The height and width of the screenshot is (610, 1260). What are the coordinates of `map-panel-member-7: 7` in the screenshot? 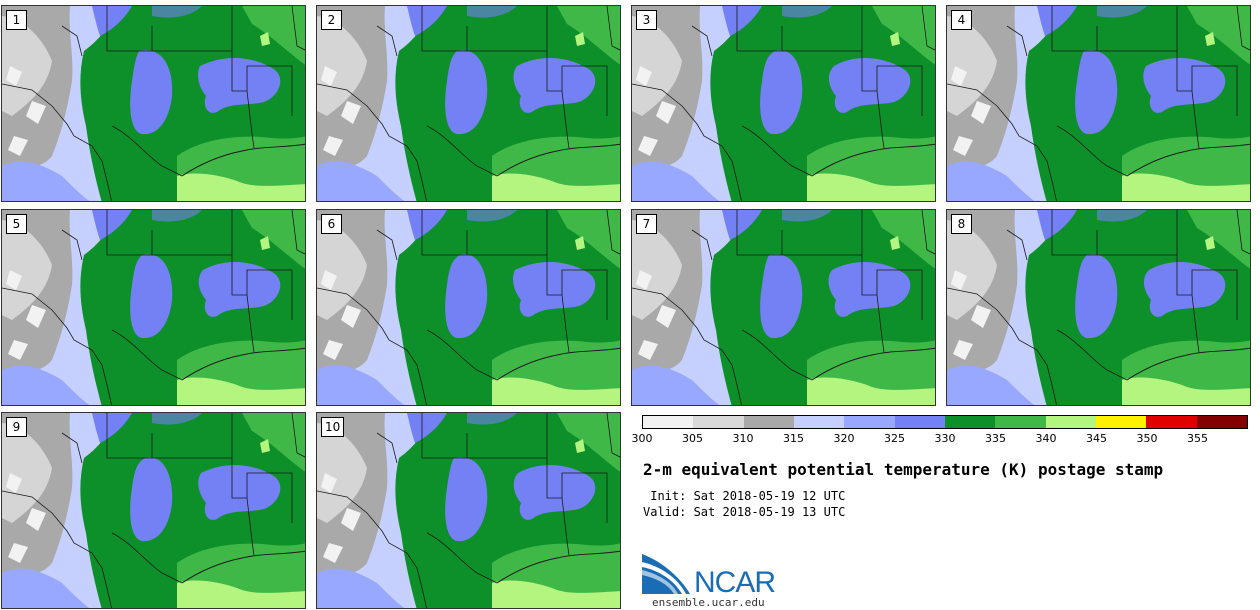 It's located at (783, 307).